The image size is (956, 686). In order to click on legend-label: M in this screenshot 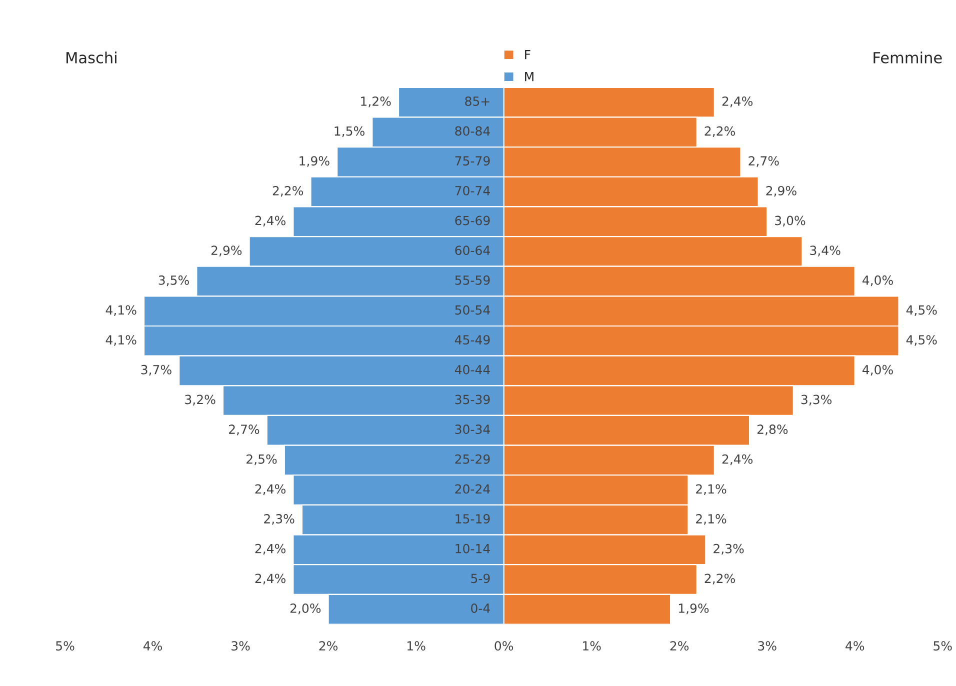, I will do `click(529, 77)`.